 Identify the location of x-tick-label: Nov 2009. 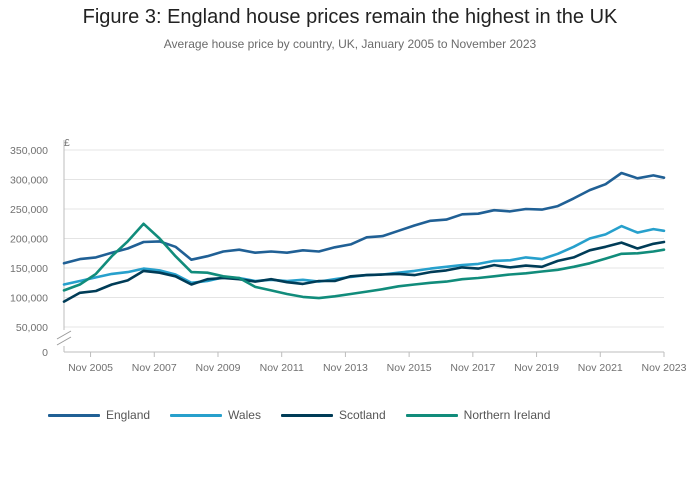
(218, 368).